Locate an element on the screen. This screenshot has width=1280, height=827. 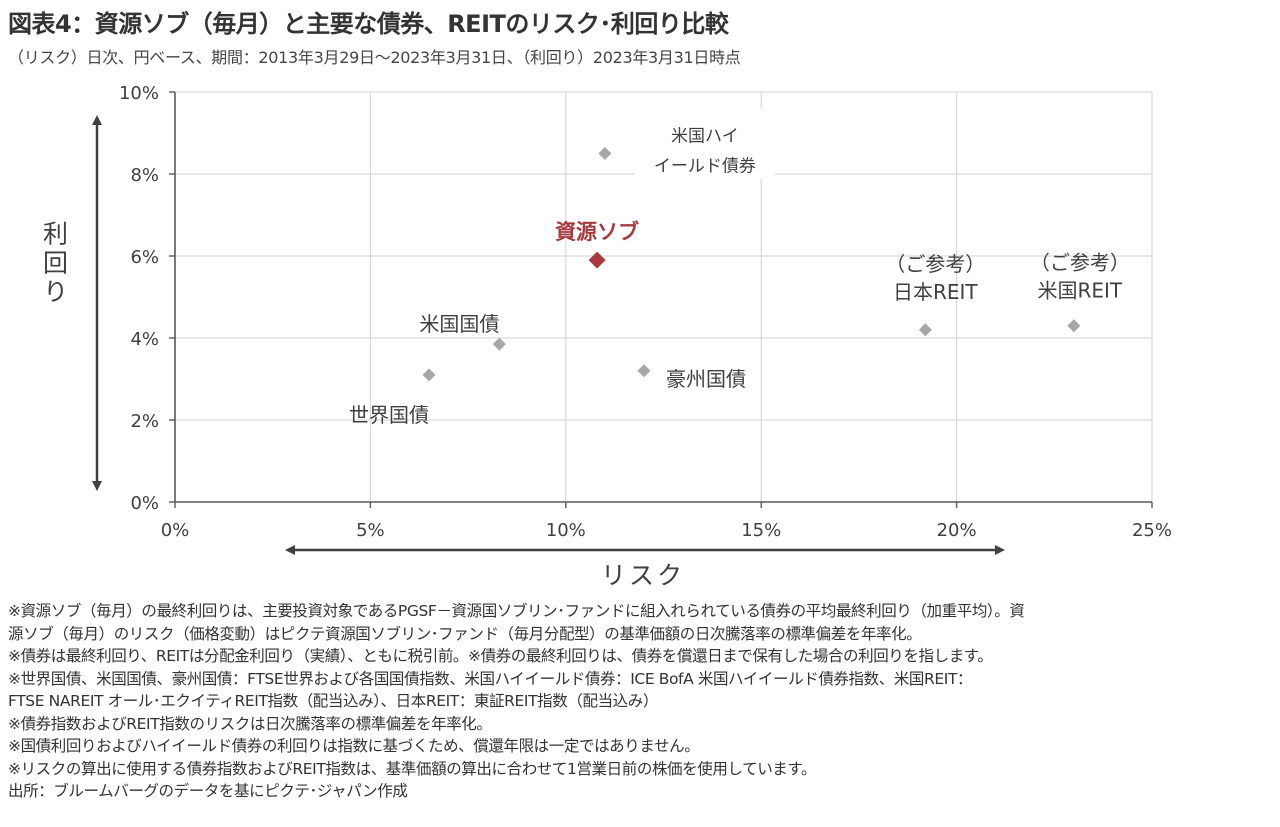
y-axis-title: 利回り is located at coordinates (54, 264).